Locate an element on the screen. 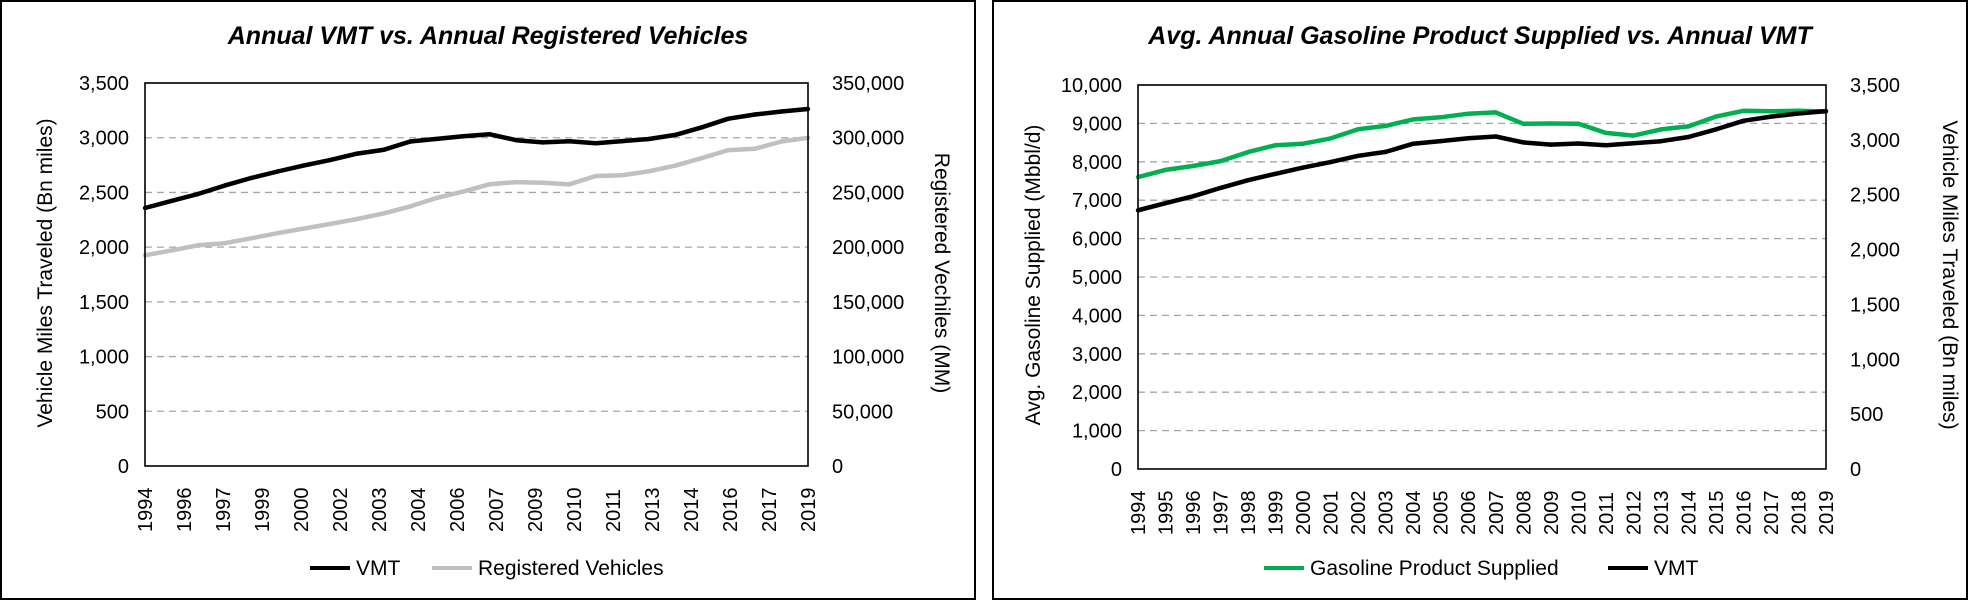  x-tick-label: 1994 is located at coordinates (1139, 513).